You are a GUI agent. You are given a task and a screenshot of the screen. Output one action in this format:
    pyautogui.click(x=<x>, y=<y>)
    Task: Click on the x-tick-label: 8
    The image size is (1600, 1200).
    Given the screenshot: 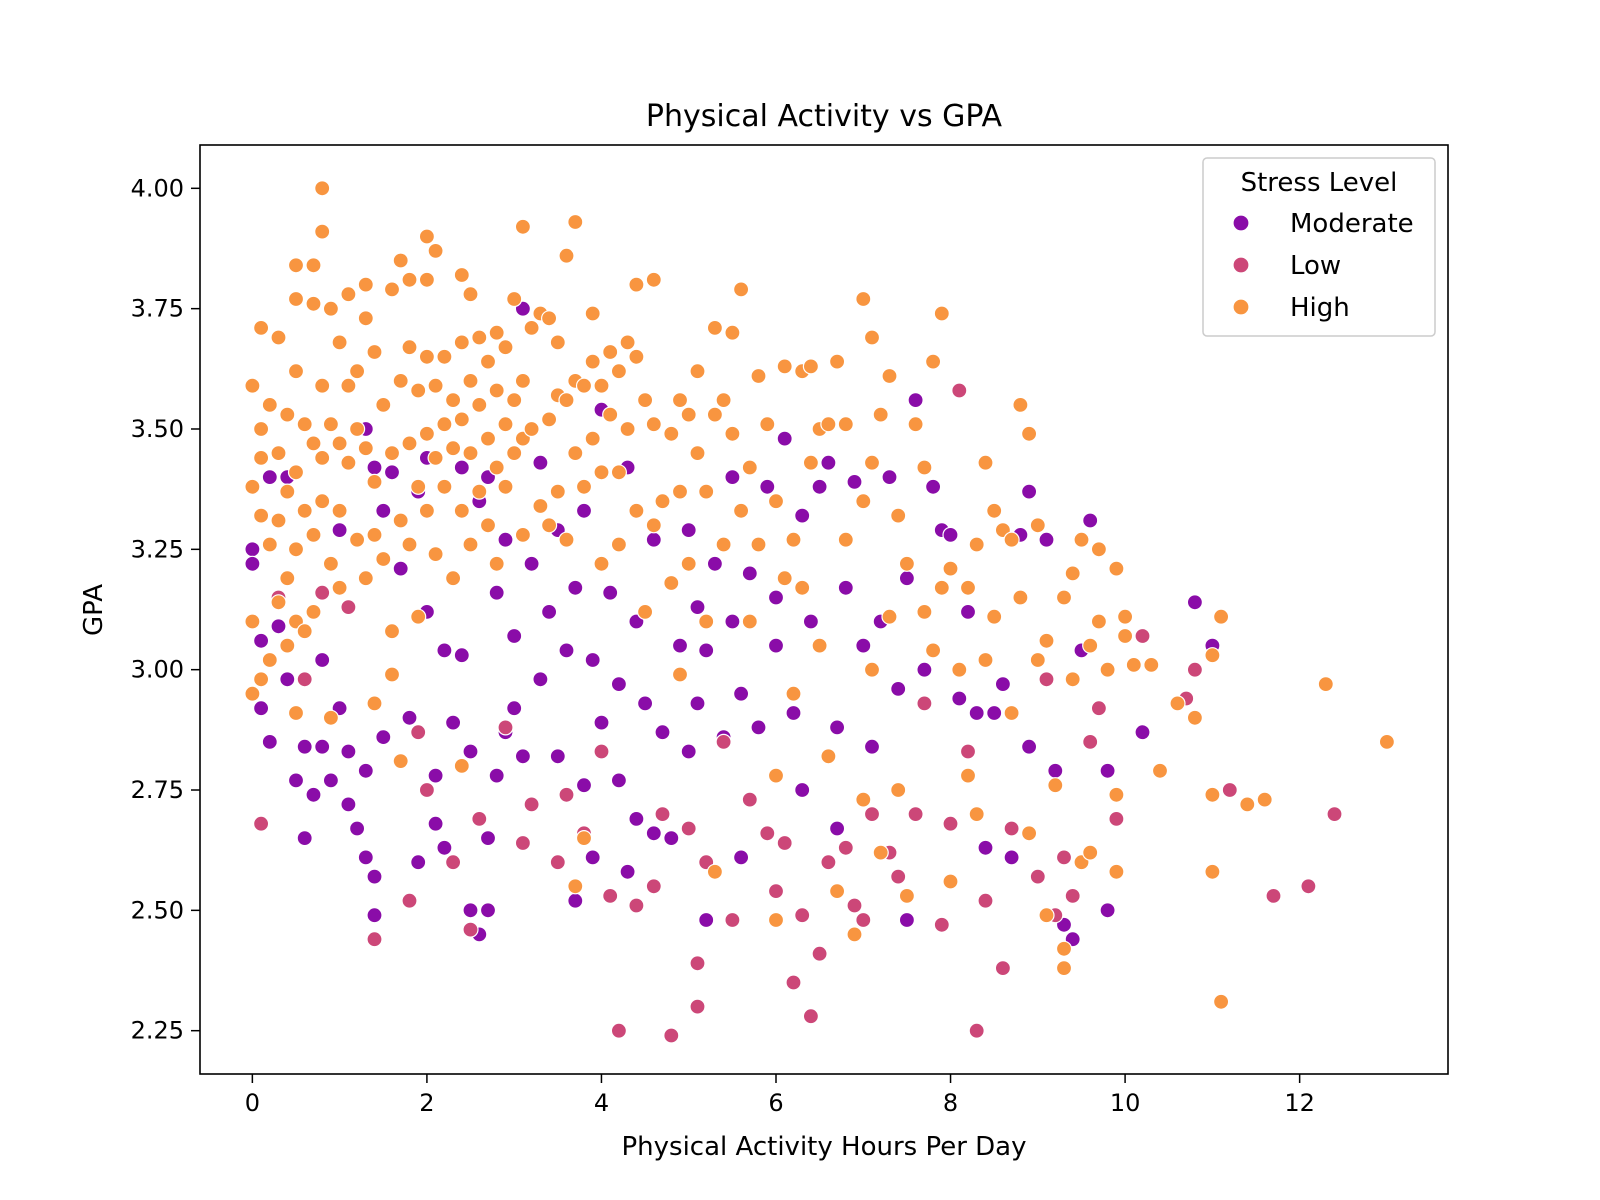 What is the action you would take?
    pyautogui.click(x=950, y=1103)
    